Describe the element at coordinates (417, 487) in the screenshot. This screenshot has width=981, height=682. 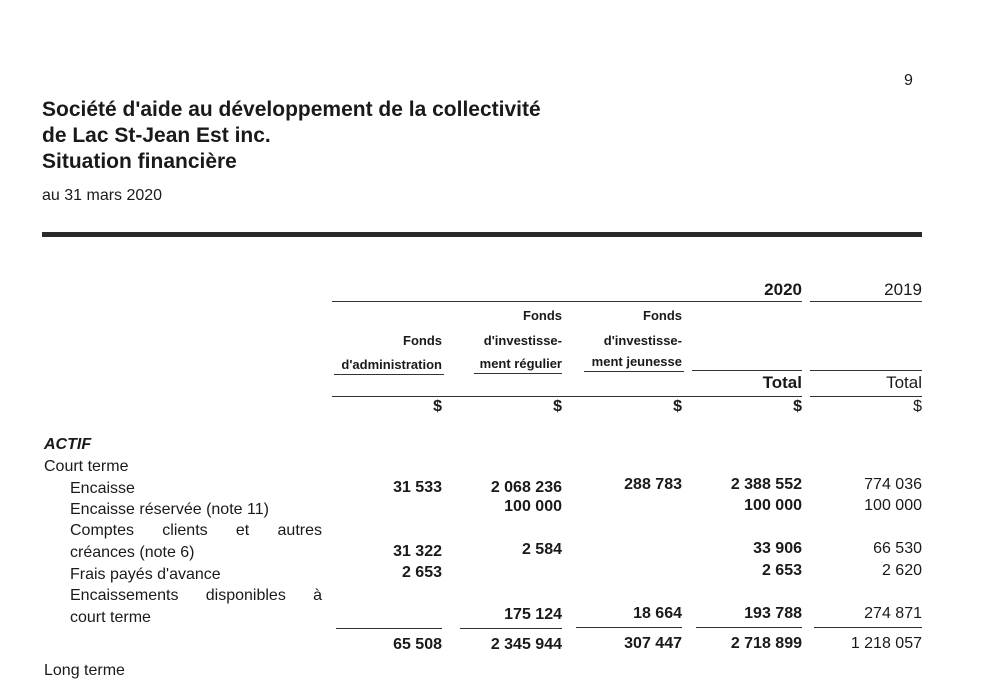
I see `cell-encaisse-c1: 31 533` at that location.